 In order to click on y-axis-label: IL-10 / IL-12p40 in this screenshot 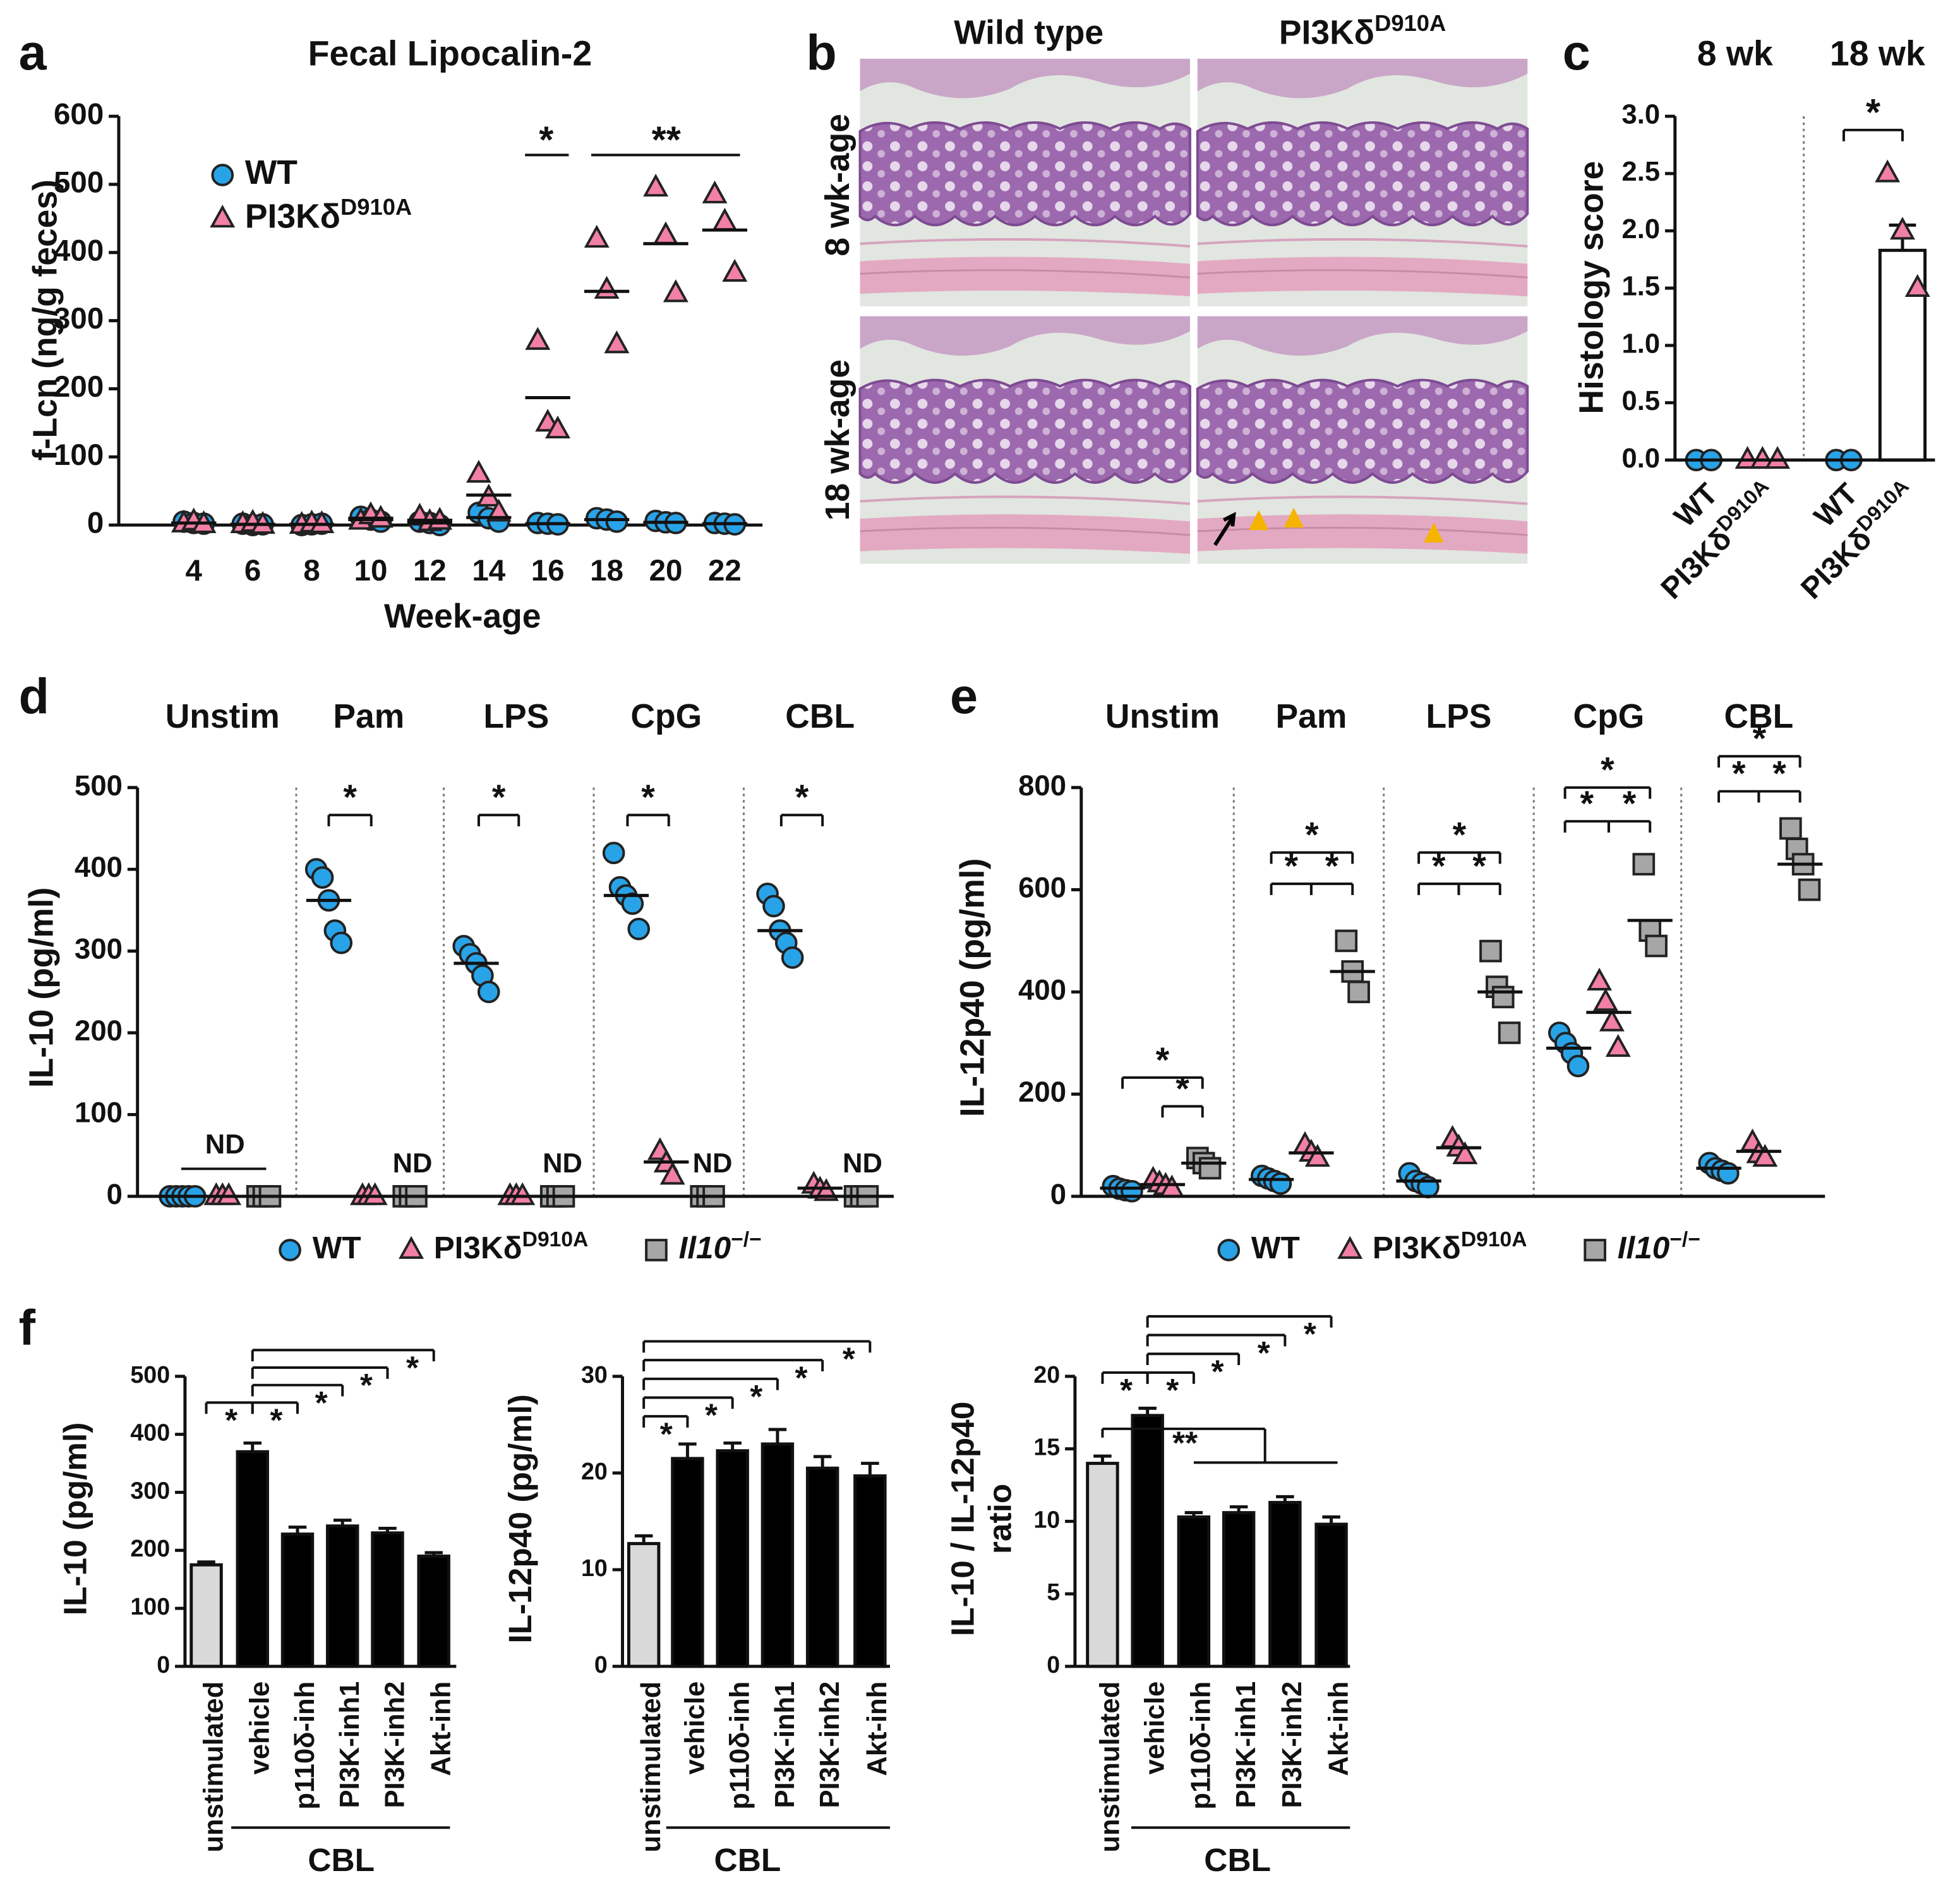, I will do `click(962, 1519)`.